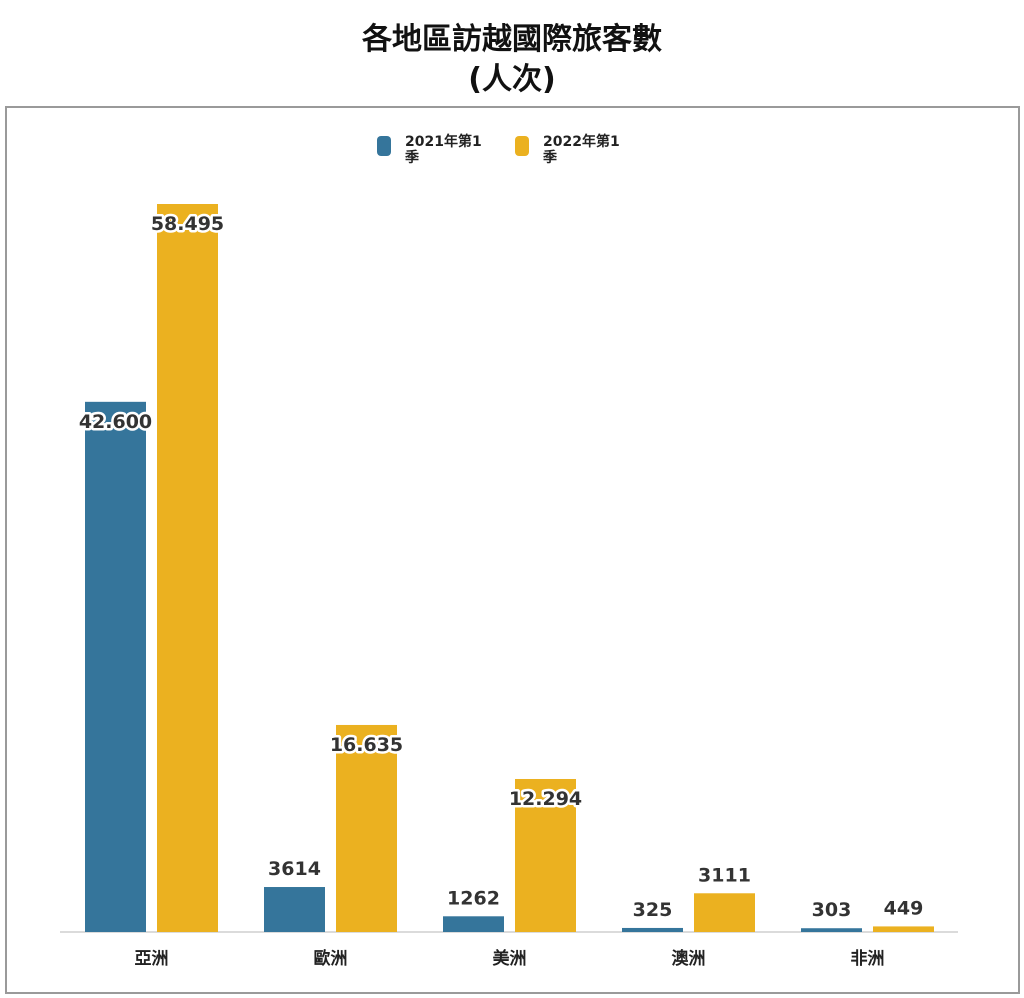 The image size is (1024, 998). Describe the element at coordinates (652, 929) in the screenshot. I see `bar-oceania-2021` at that location.